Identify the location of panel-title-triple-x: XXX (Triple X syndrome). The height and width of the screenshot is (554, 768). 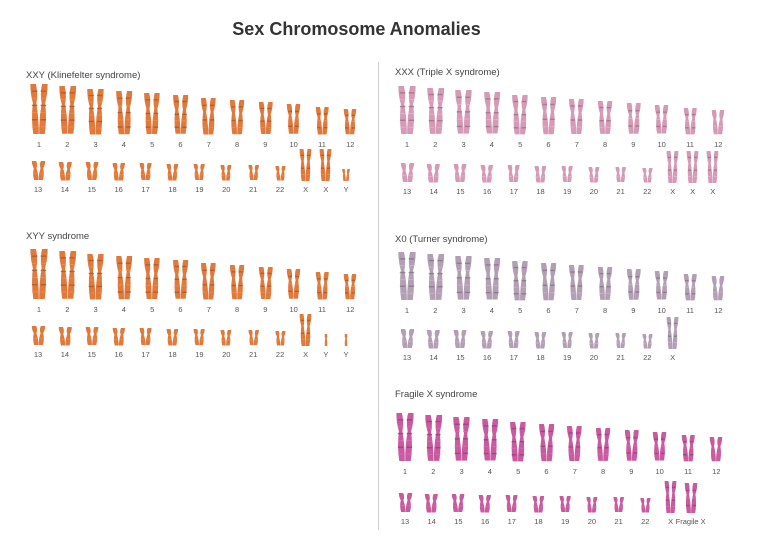
(447, 72).